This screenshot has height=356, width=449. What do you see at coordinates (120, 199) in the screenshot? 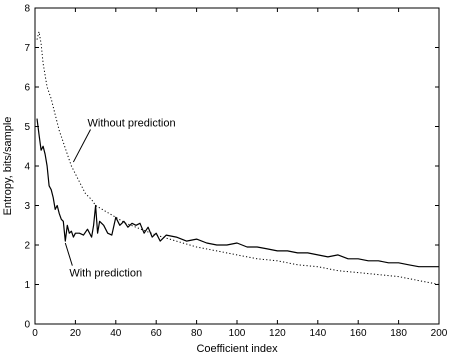
I see `annotation-layer: Without prediction With prediction` at bounding box center [120, 199].